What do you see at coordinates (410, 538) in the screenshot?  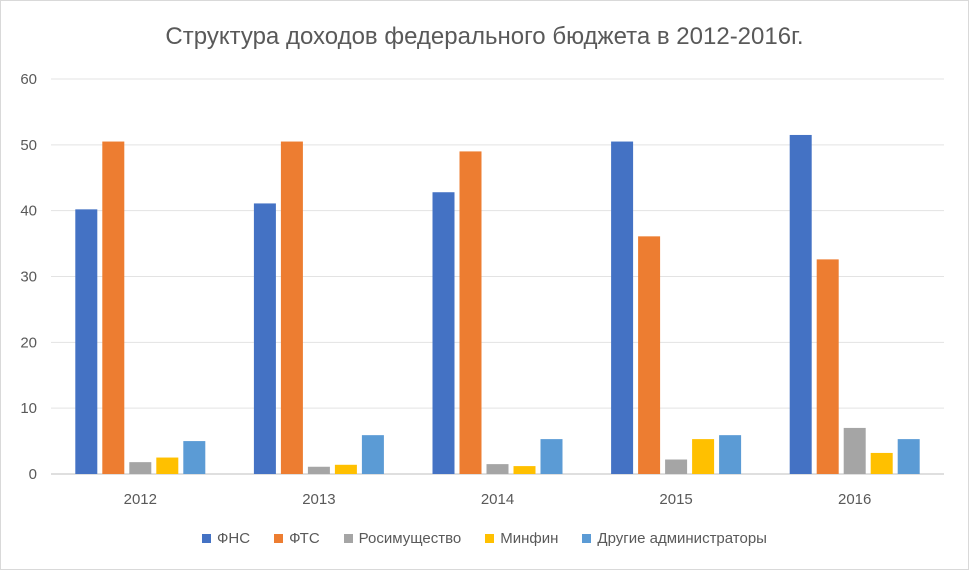 I see `legend-label: Росимущество` at bounding box center [410, 538].